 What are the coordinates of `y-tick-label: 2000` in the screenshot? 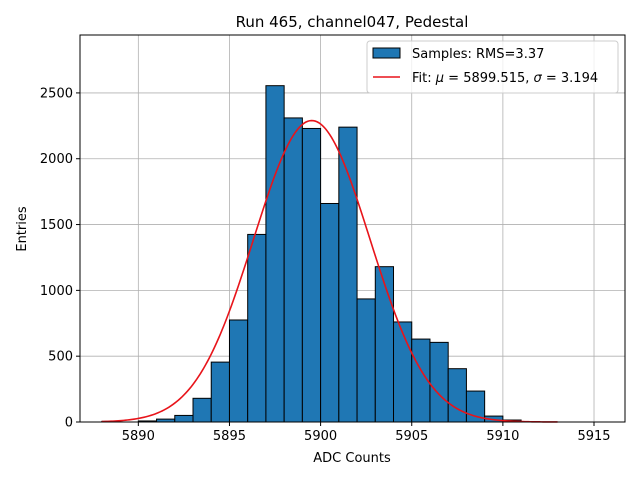 It's located at (56, 159).